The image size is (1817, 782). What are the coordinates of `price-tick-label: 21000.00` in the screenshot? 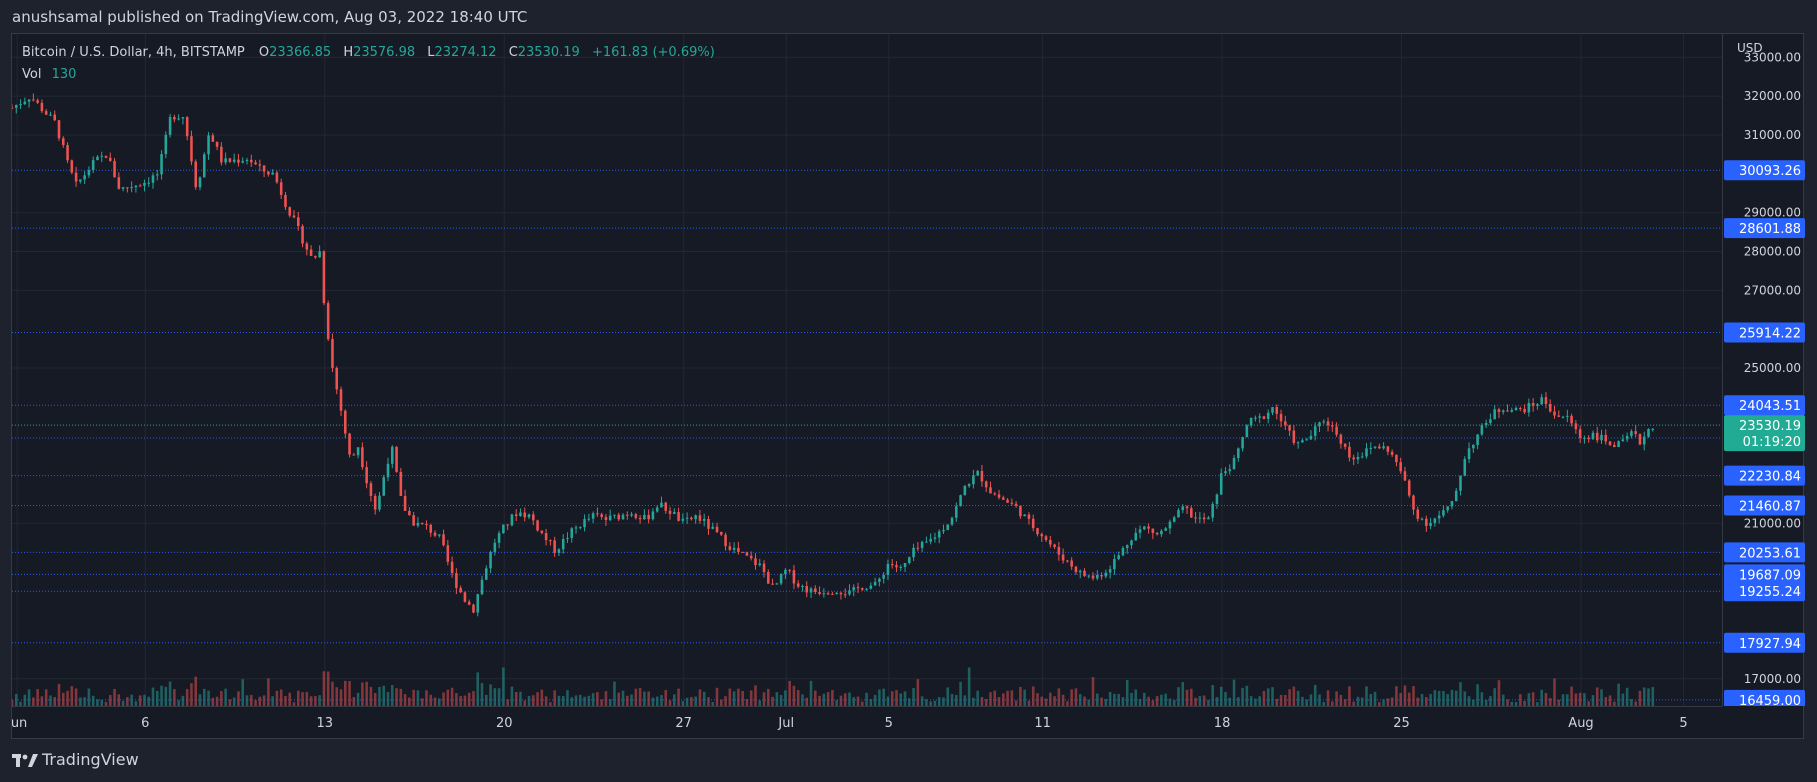 It's located at (1772, 523).